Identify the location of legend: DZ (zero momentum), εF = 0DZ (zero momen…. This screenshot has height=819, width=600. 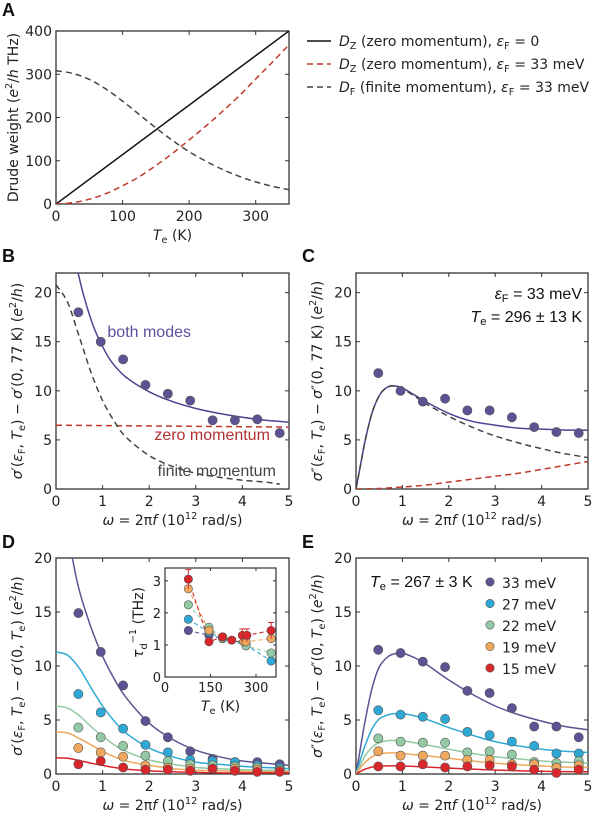
(448, 66).